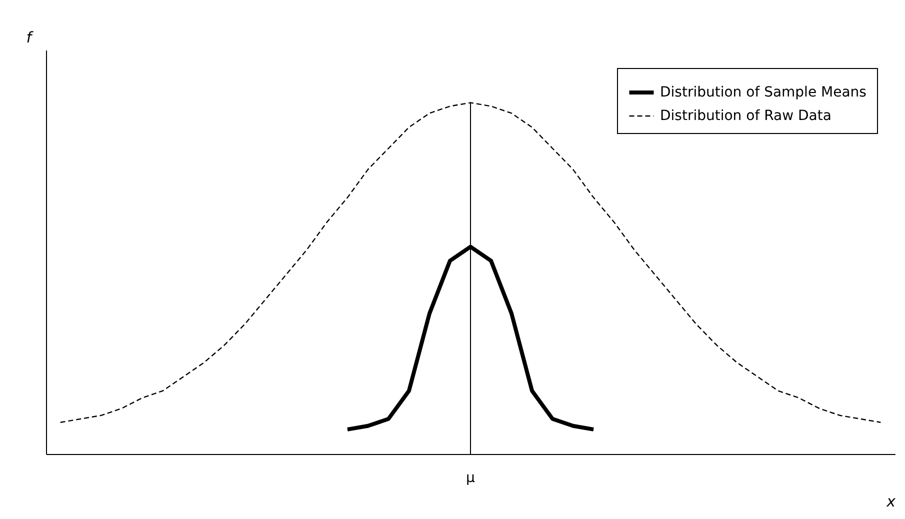 Image resolution: width=905 pixels, height=519 pixels. Describe the element at coordinates (891, 501) in the screenshot. I see `x-axis-title: x` at that location.